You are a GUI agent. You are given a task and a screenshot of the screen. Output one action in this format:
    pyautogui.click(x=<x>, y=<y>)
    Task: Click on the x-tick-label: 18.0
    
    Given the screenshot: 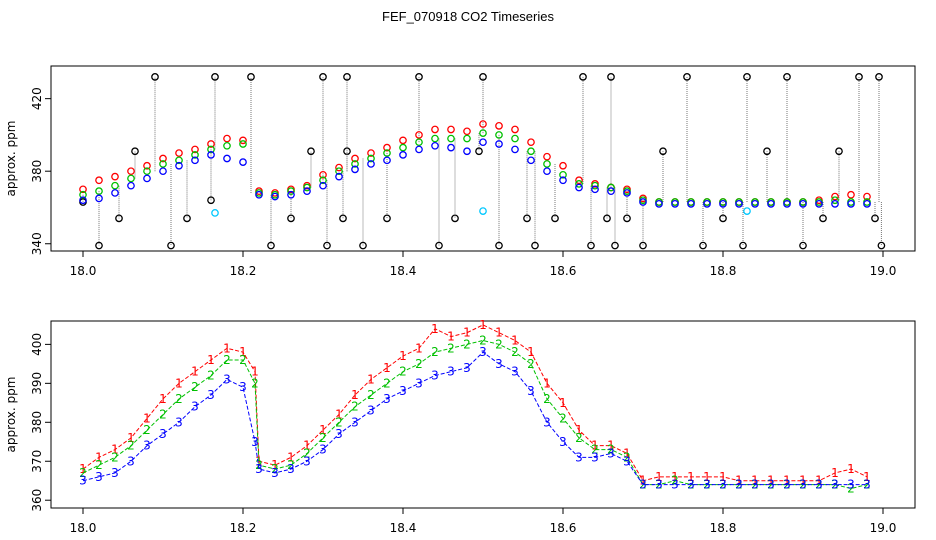 What is the action you would take?
    pyautogui.click(x=83, y=271)
    